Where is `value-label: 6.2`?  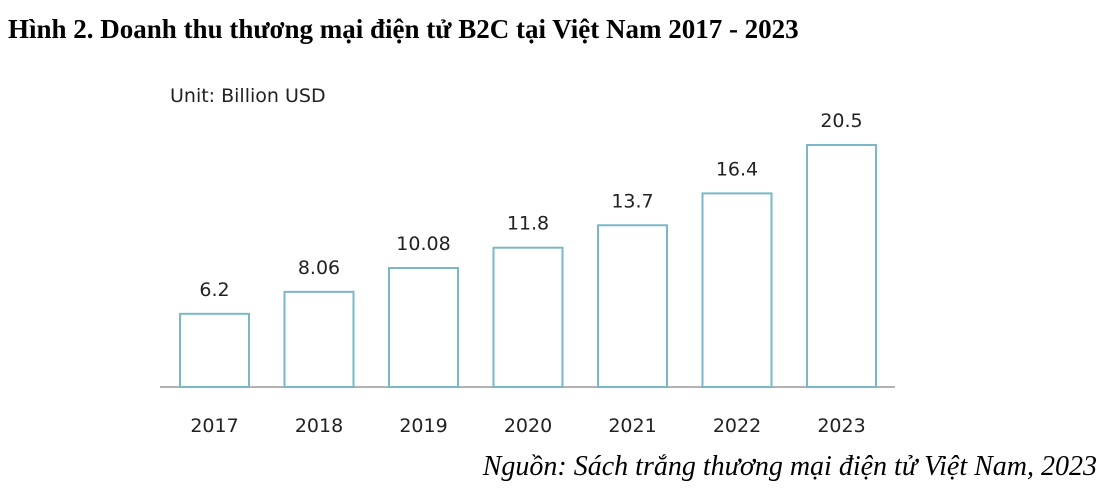
value-label: 6.2 is located at coordinates (214, 290).